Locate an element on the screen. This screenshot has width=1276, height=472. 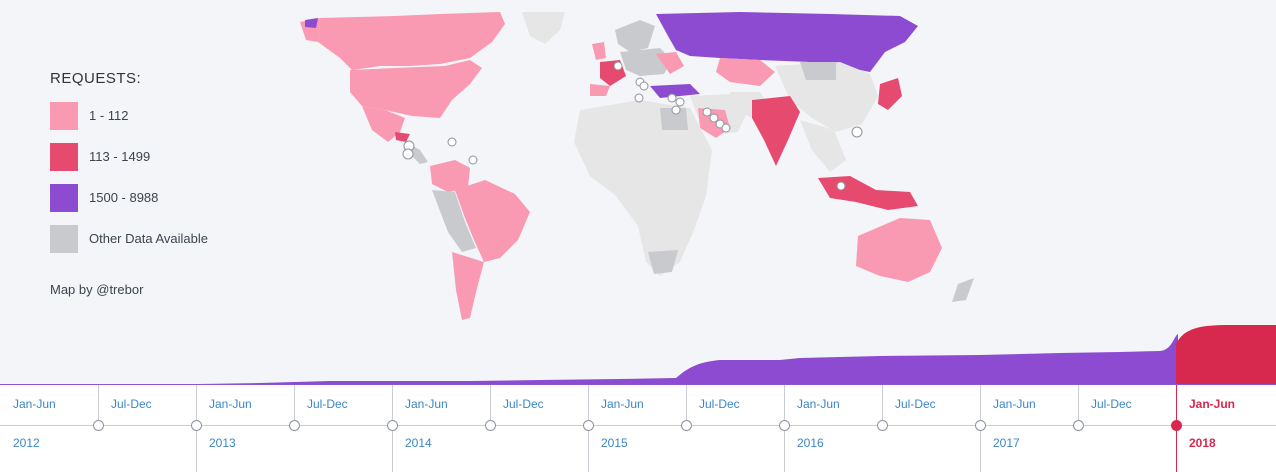
legend-item: Other Data Available is located at coordinates (129, 238).